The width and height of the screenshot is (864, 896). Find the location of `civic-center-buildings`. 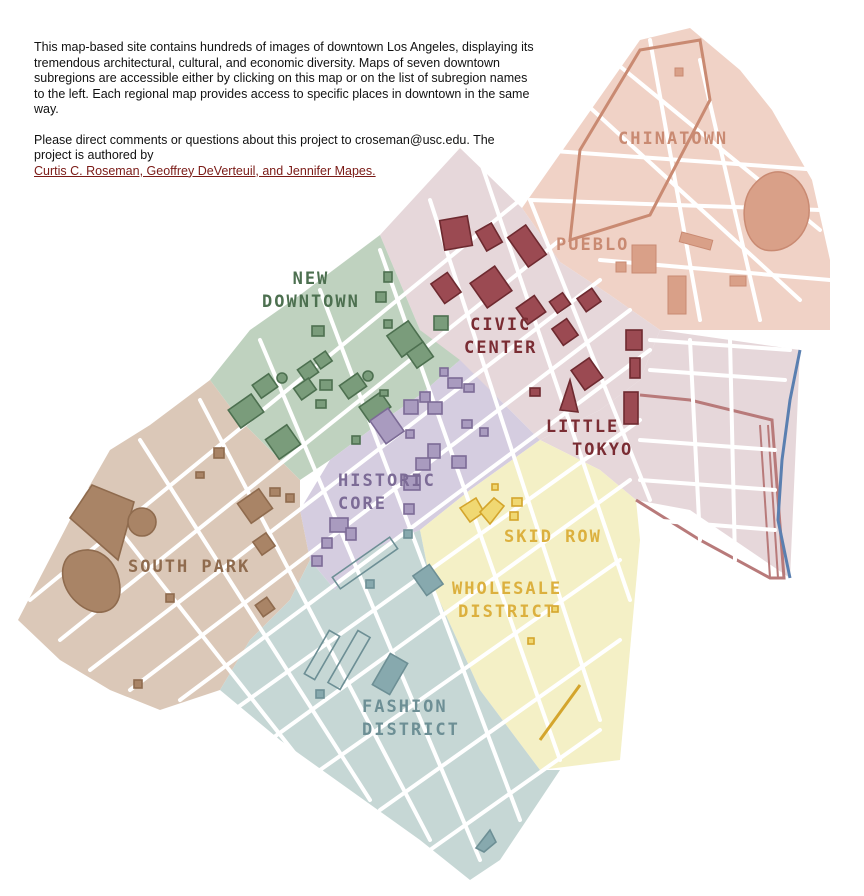

civic-center-buildings is located at coordinates (536, 319).